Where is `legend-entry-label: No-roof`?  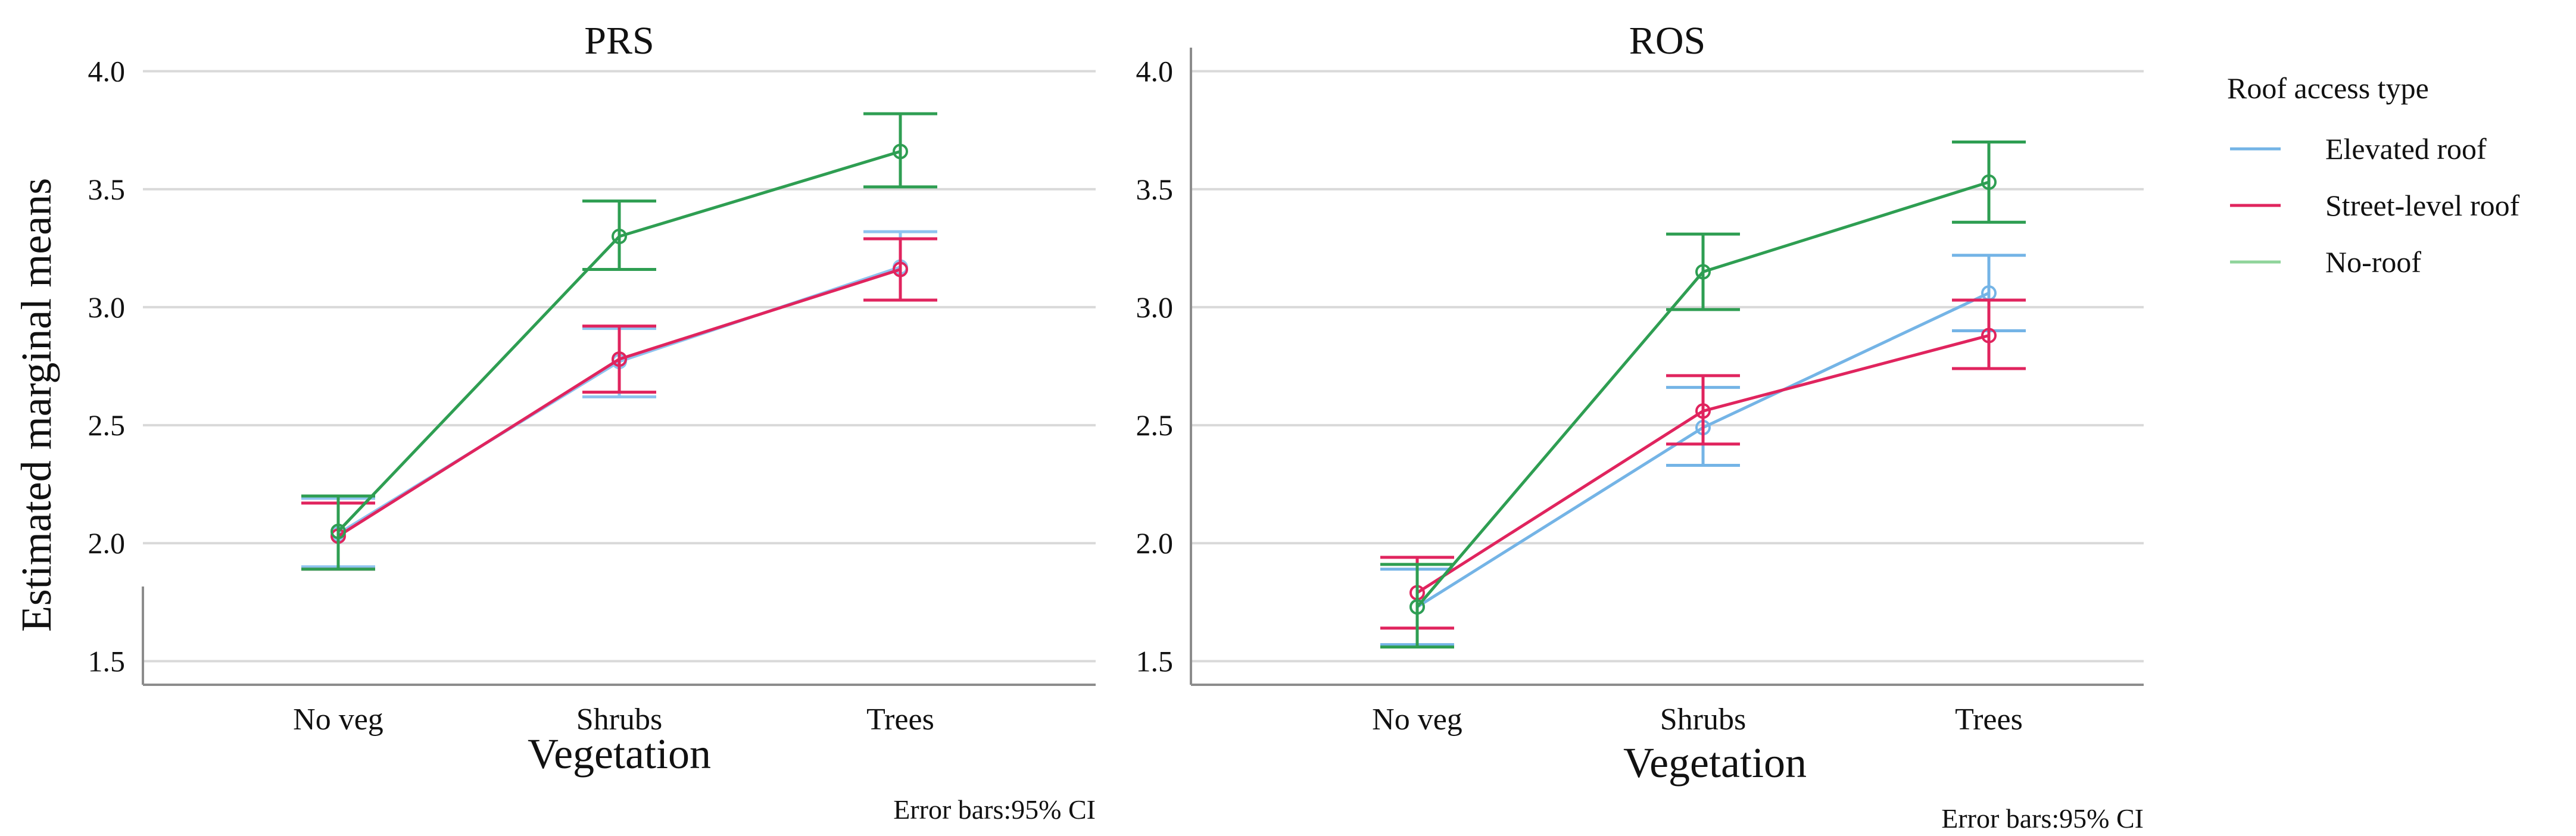
legend-entry-label: No-roof is located at coordinates (2373, 262).